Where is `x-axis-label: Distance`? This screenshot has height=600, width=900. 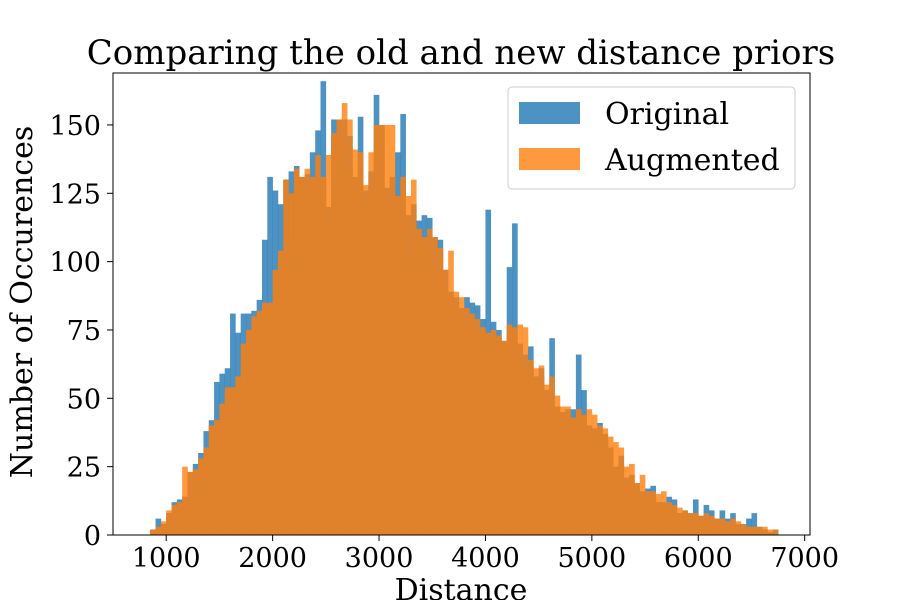
x-axis-label: Distance is located at coordinates (461, 586).